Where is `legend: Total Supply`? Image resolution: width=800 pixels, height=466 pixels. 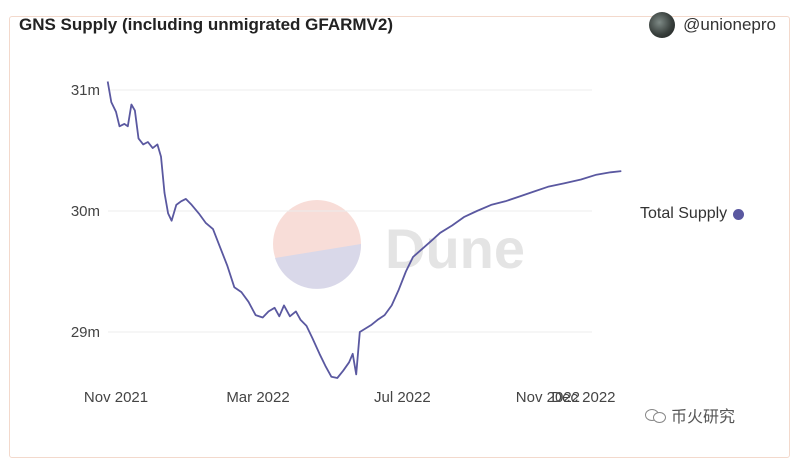
legend: Total Supply is located at coordinates (692, 214).